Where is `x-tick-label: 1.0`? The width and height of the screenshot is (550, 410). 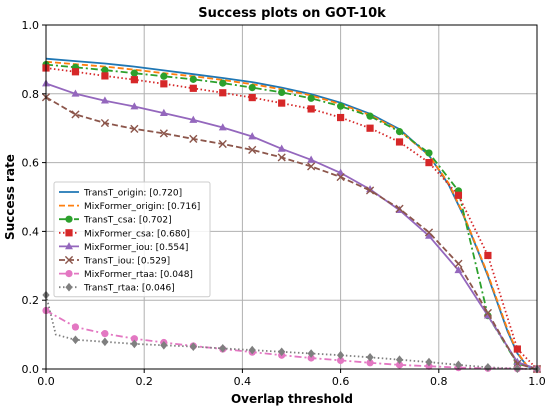
x-tick-label: 1.0 is located at coordinates (537, 381).